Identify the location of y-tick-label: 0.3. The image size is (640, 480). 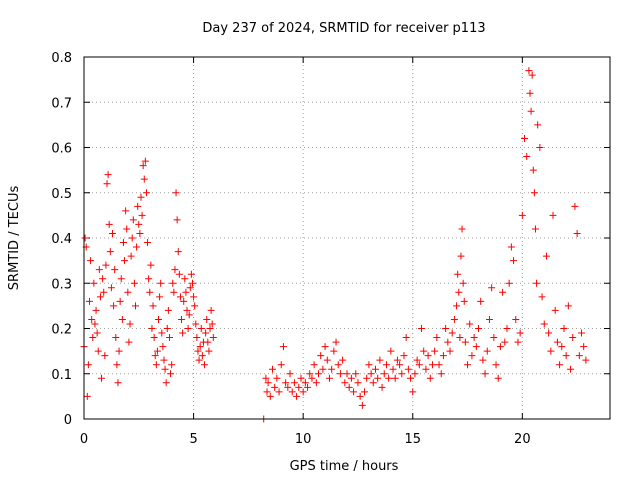
(61, 284).